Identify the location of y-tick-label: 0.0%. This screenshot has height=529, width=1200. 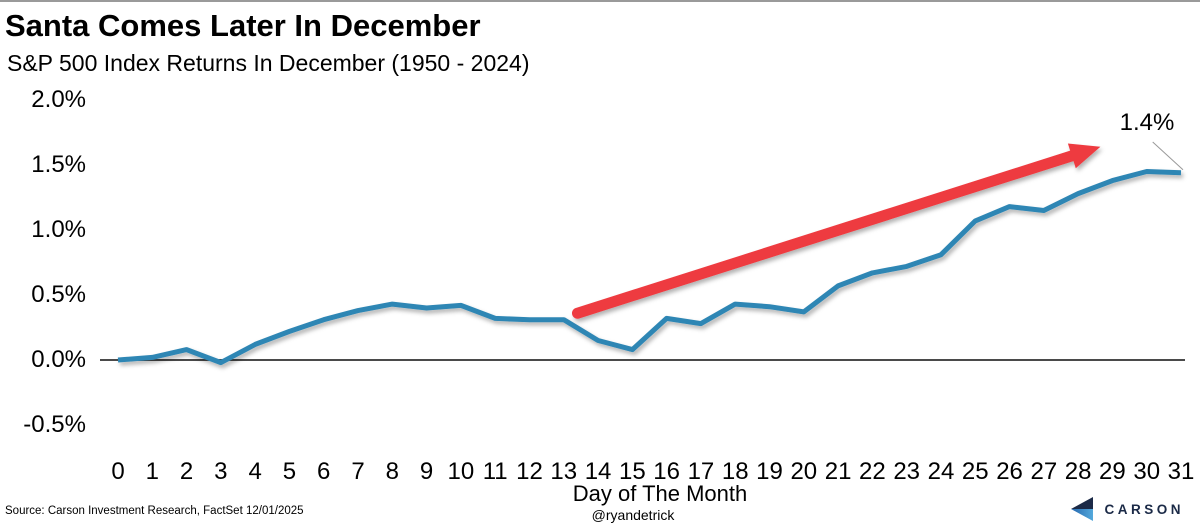
(58, 359).